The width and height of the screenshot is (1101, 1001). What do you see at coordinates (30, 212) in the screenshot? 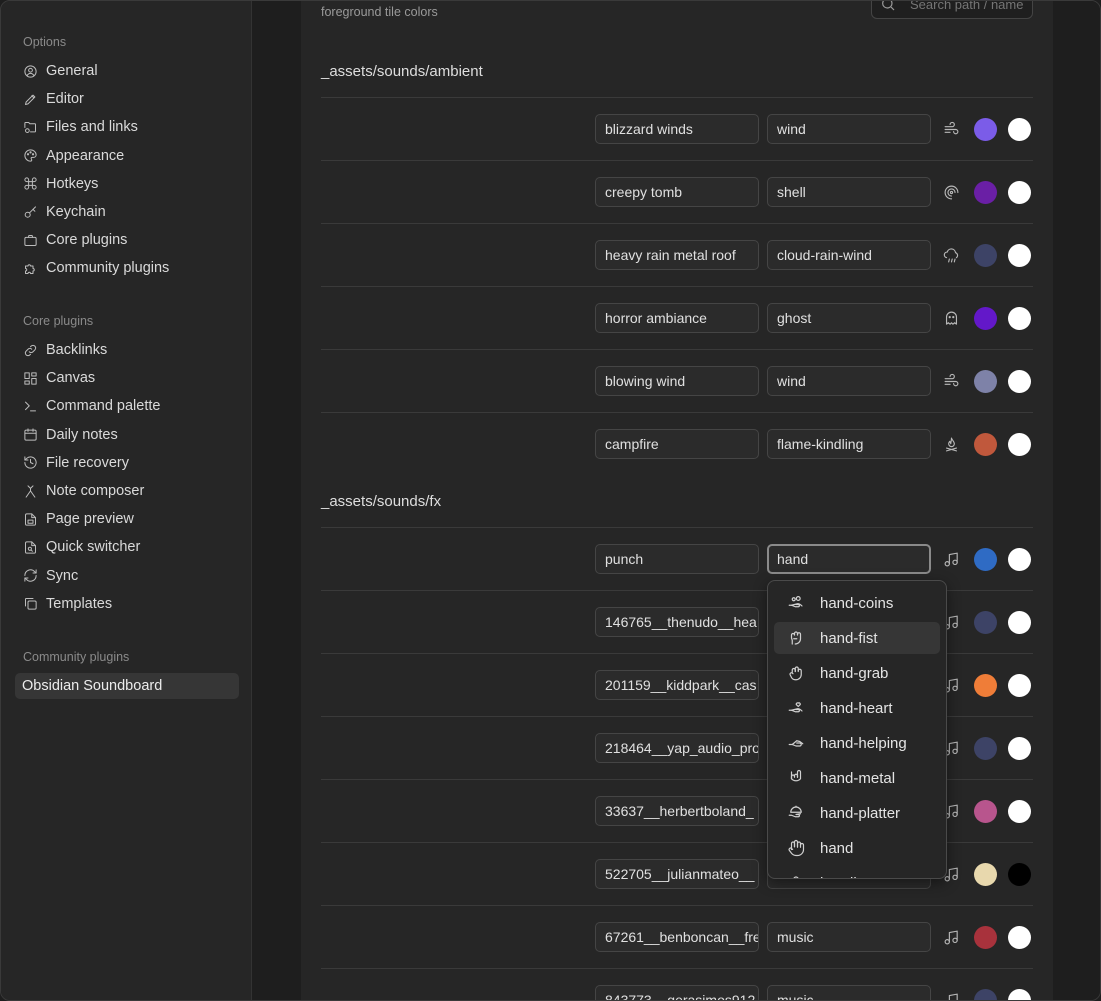
I see `key-icon` at bounding box center [30, 212].